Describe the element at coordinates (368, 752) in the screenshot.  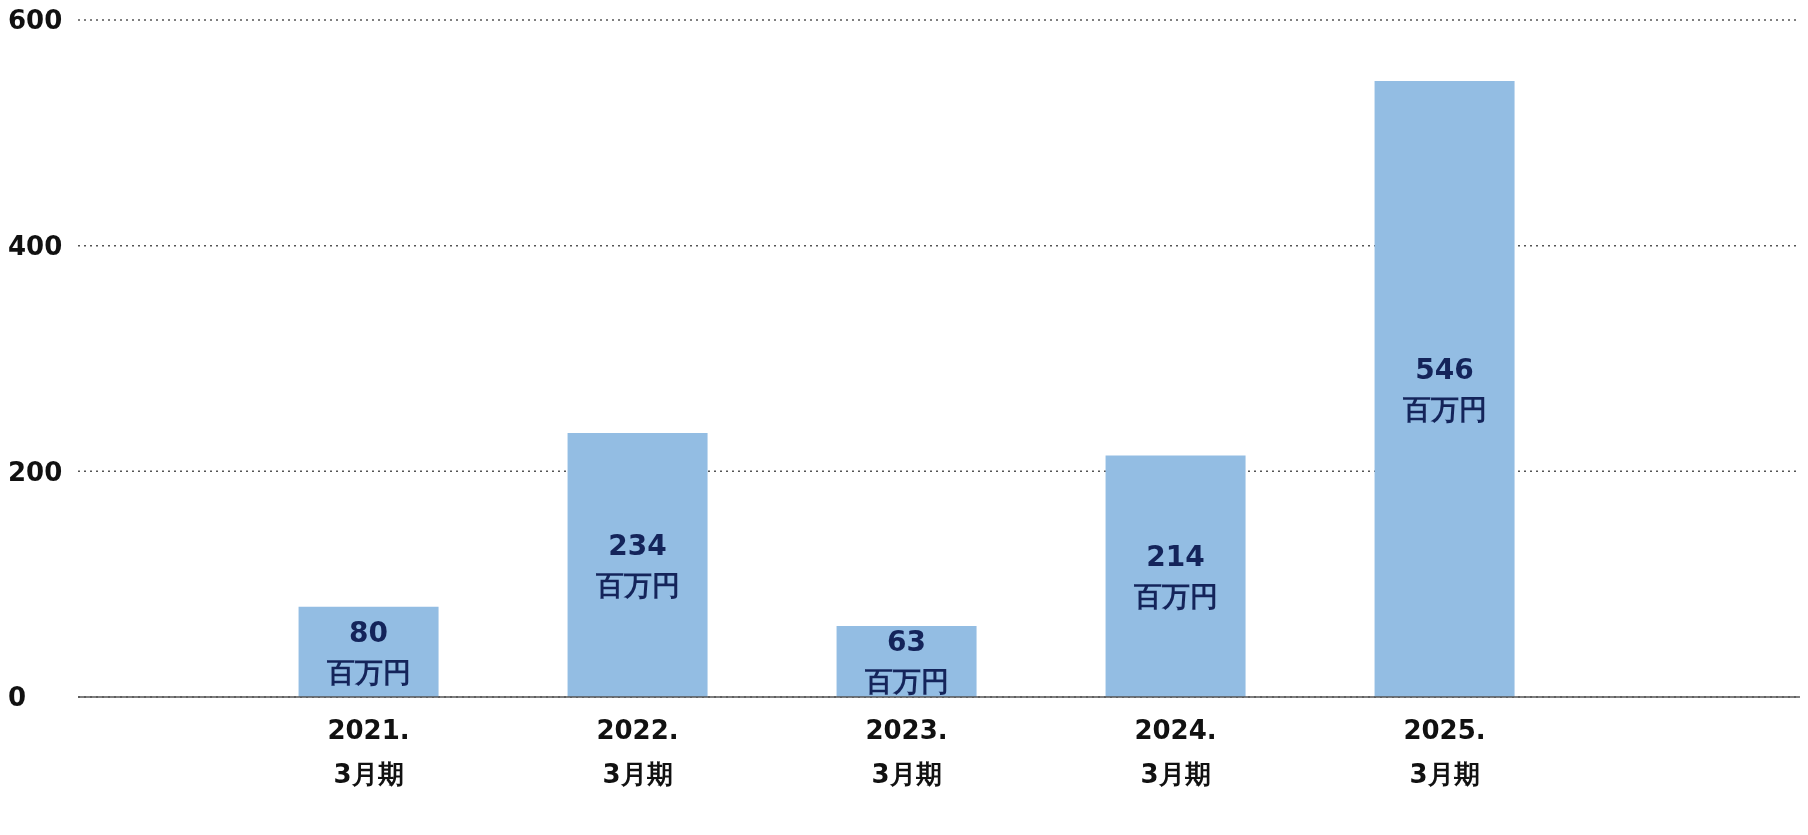
I see `x-tick-label: 2021. 3月期` at that location.